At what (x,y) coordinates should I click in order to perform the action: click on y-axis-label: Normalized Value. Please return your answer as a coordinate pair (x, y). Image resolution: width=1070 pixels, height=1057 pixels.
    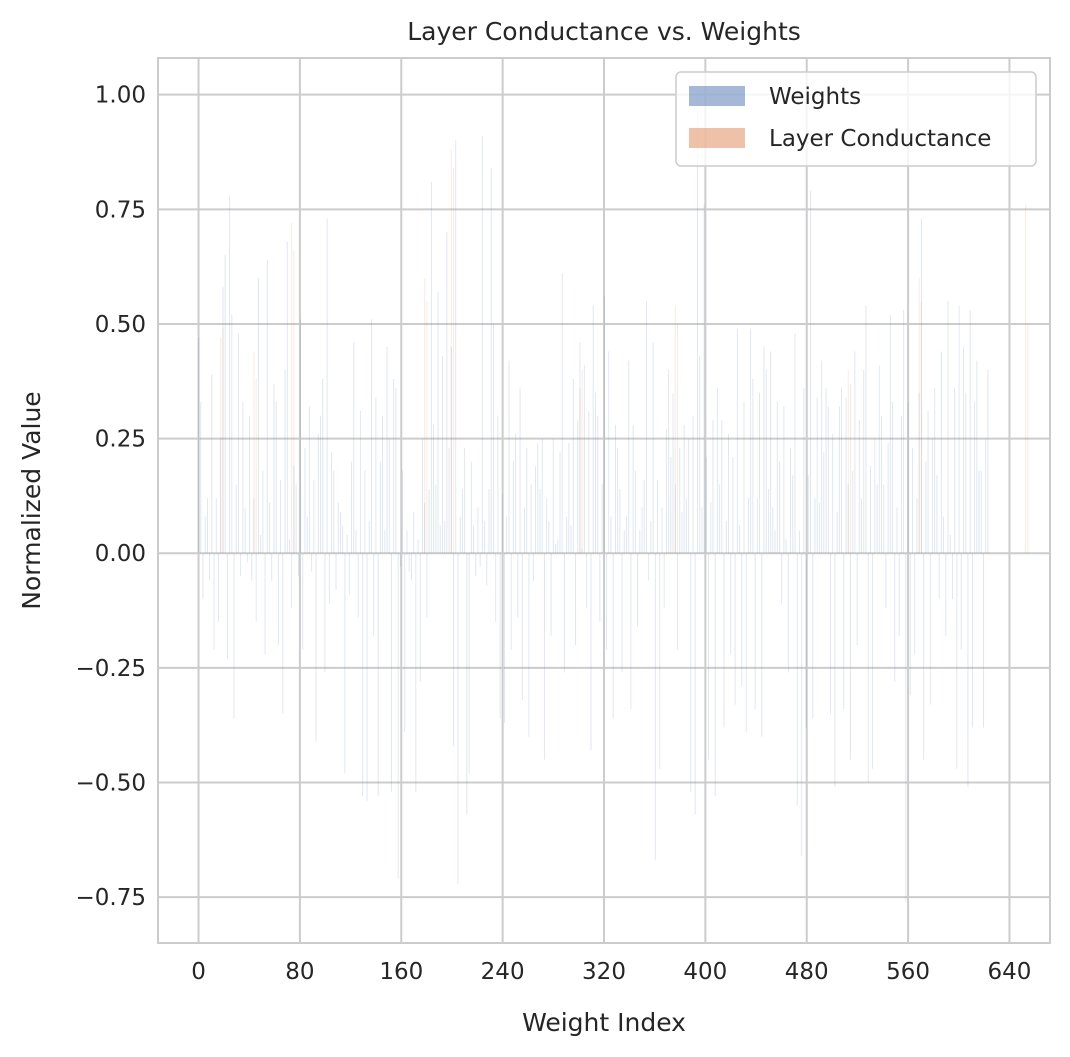
    Looking at the image, I should click on (31, 500).